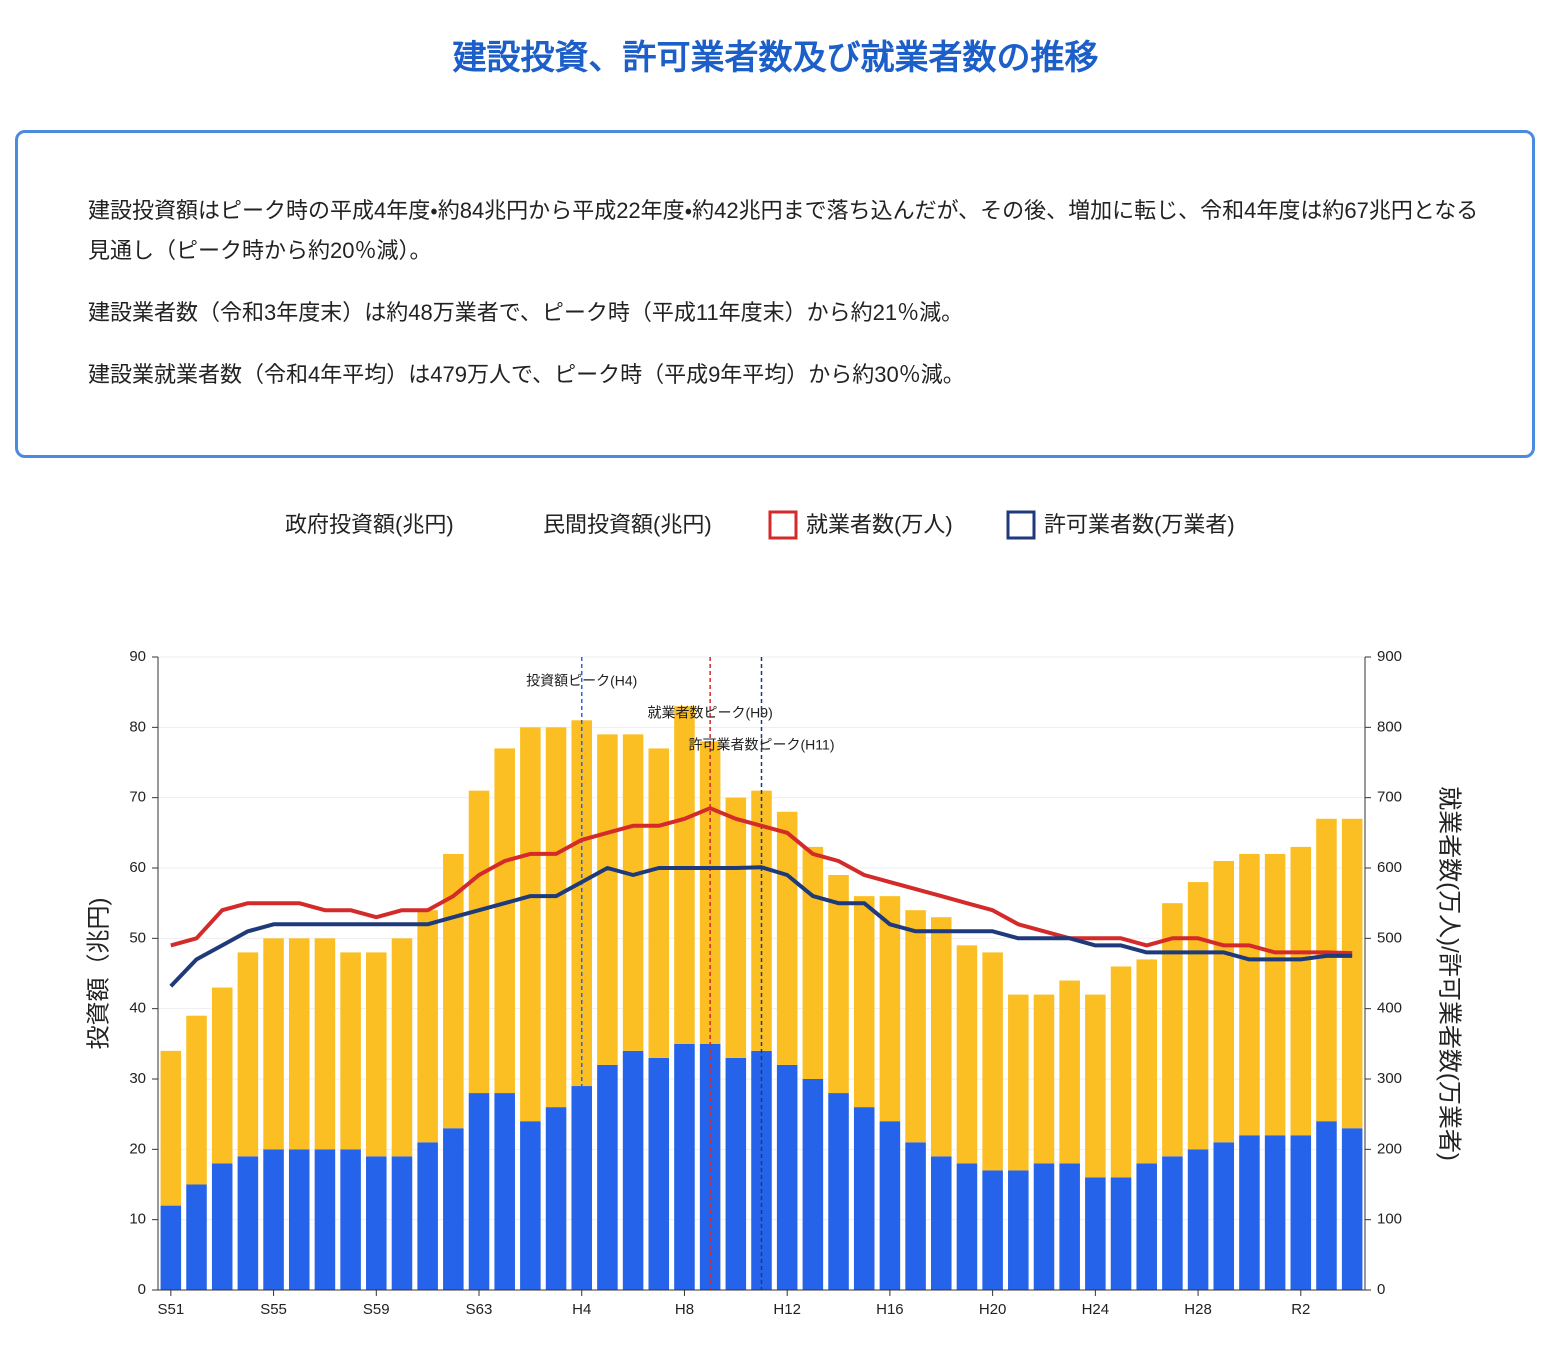  I want to click on legend-label: 政府投資額(兆円), so click(369, 524).